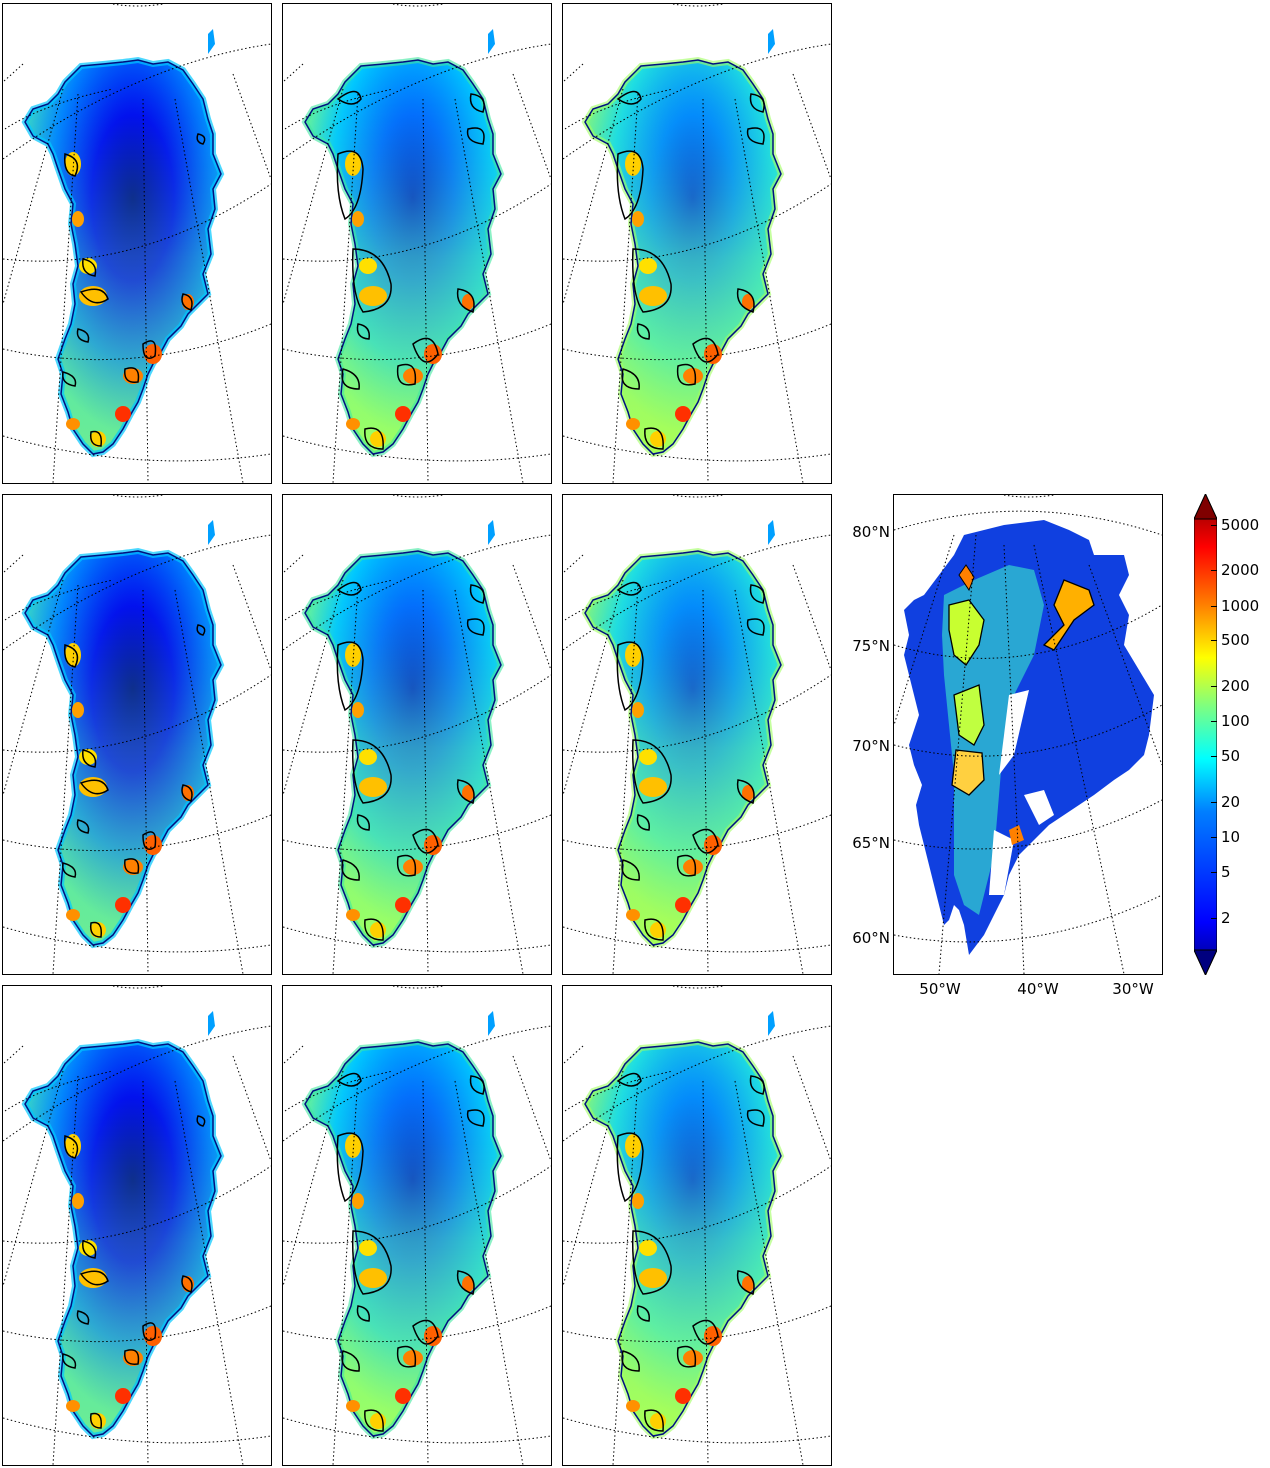  Describe the element at coordinates (1226, 872) in the screenshot. I see `colorbar-label-5: 5` at that location.